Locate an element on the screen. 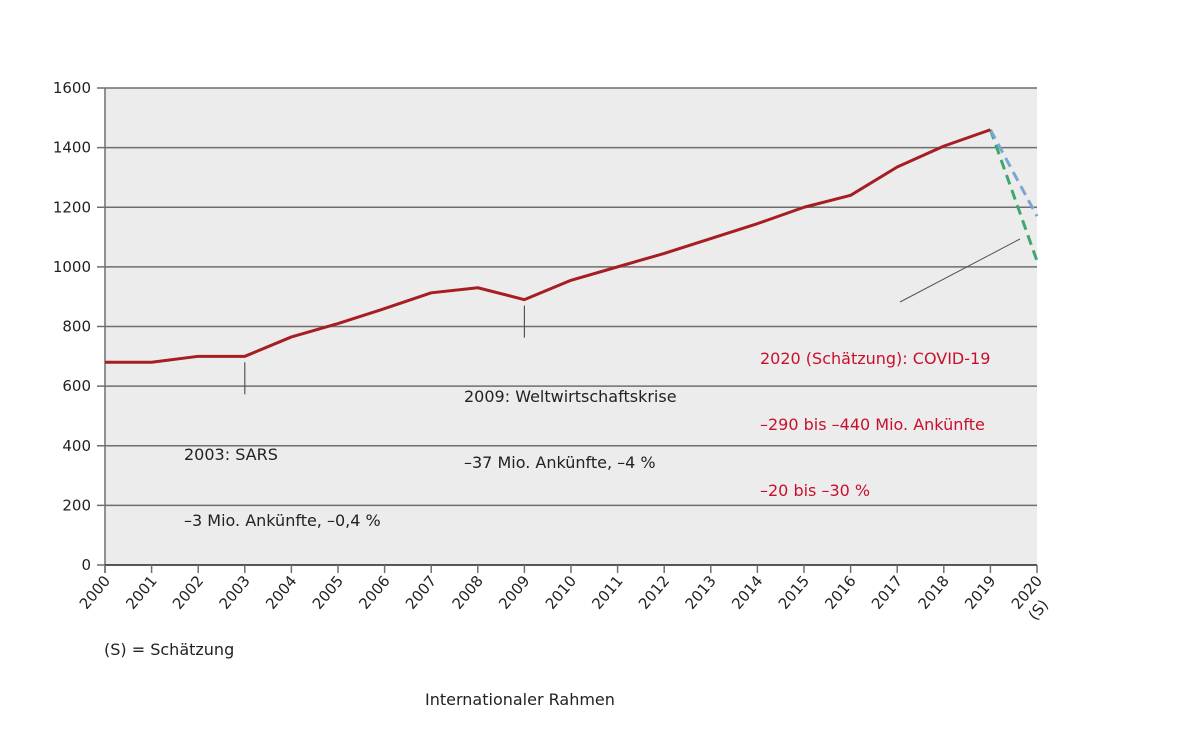  y-tick-label: 0 is located at coordinates (86, 565).